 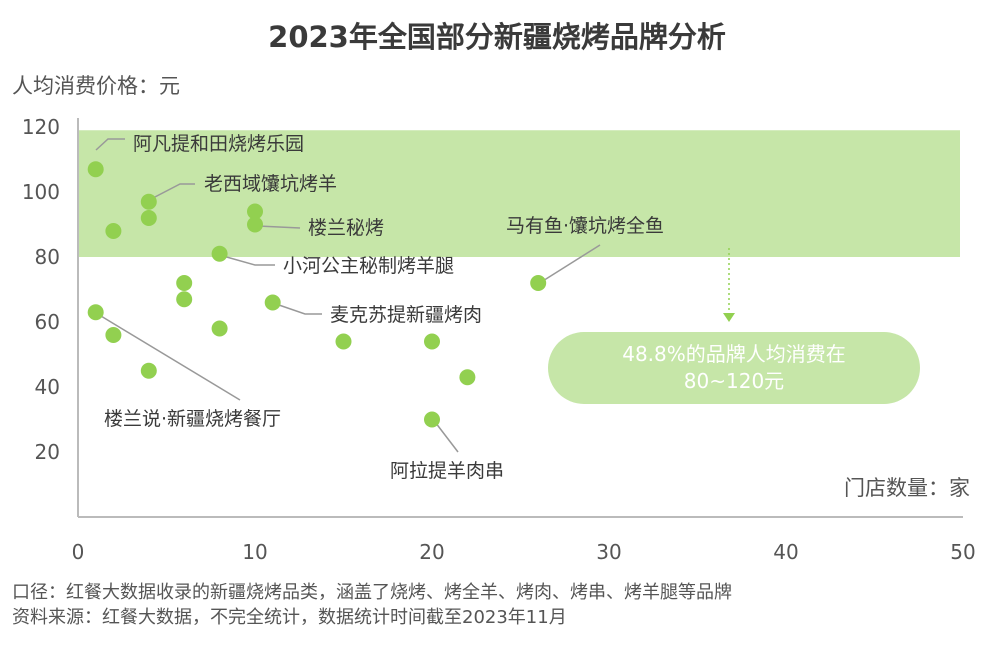 I want to click on x-tick-label: 20, so click(x=431, y=552).